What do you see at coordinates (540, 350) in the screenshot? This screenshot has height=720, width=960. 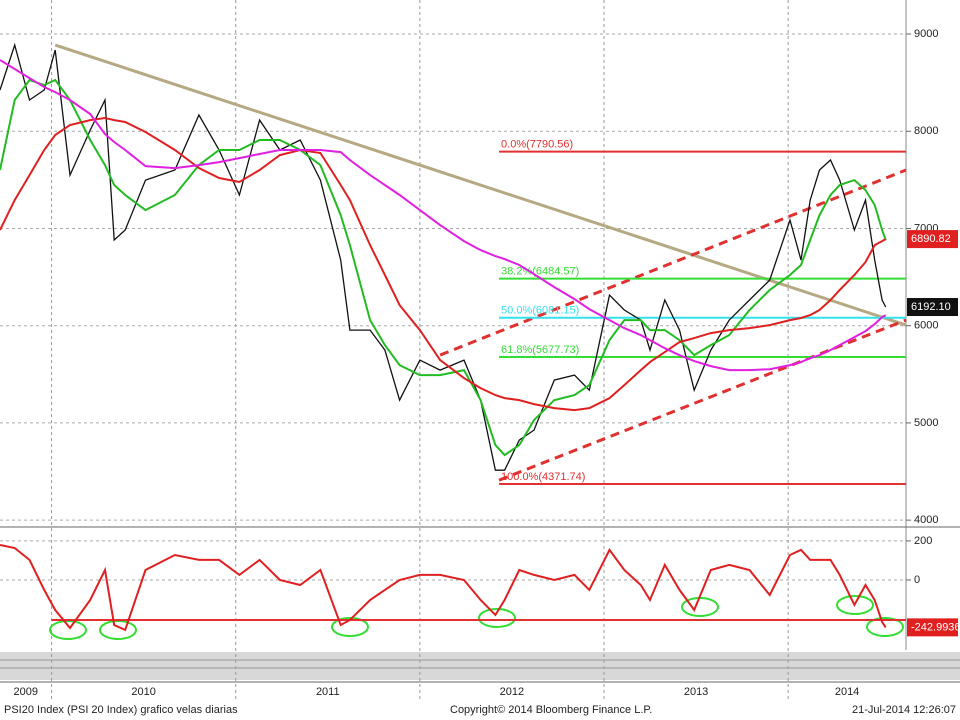 I see `level-label: 61.8%(5677.73)` at bounding box center [540, 350].